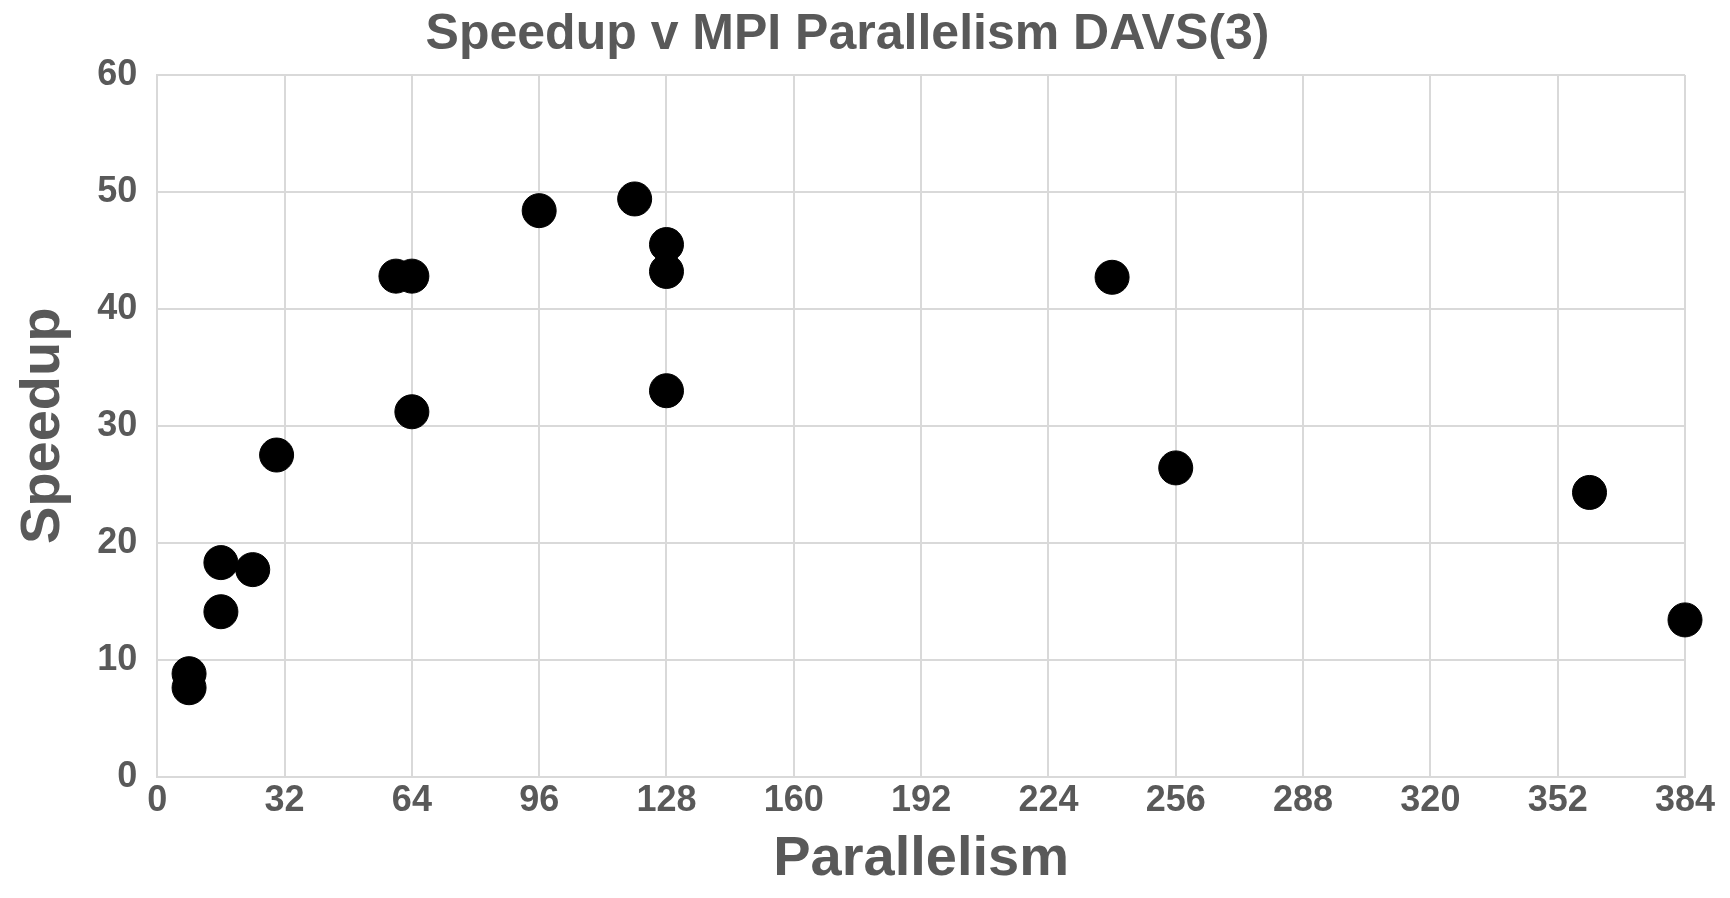 This screenshot has width=1730, height=898. What do you see at coordinates (117, 189) in the screenshot?
I see `y-tick-label: 50` at bounding box center [117, 189].